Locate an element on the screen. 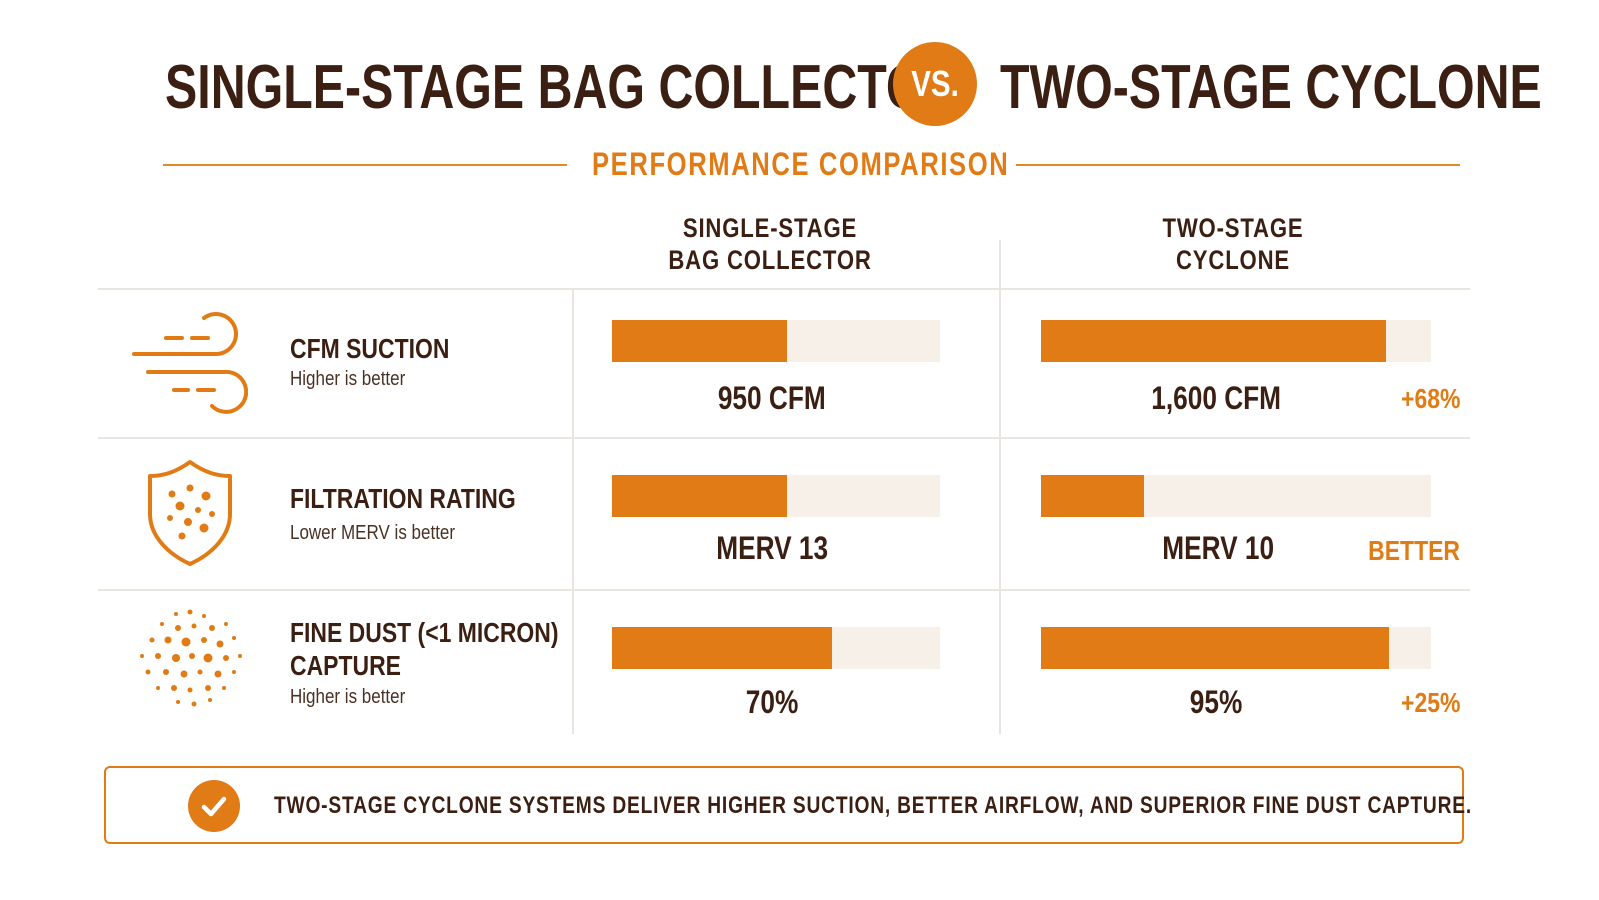 Image resolution: width=1599 pixels, height=900 pixels. bar-track-a-cfm is located at coordinates (776, 341).